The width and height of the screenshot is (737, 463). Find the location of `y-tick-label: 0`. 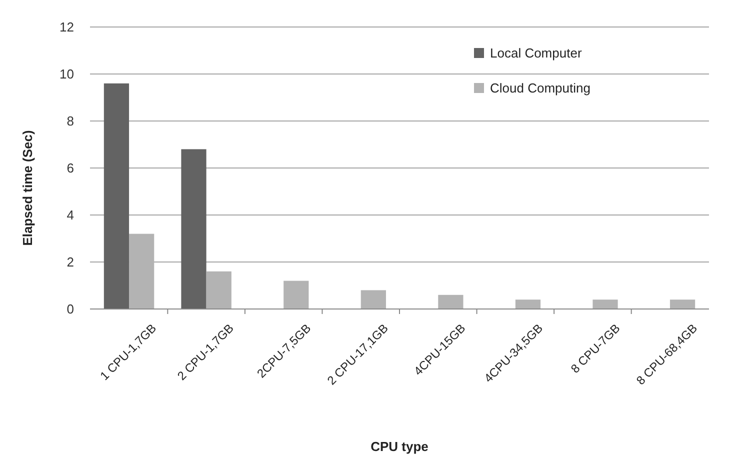

y-tick-label: 0 is located at coordinates (70, 309).